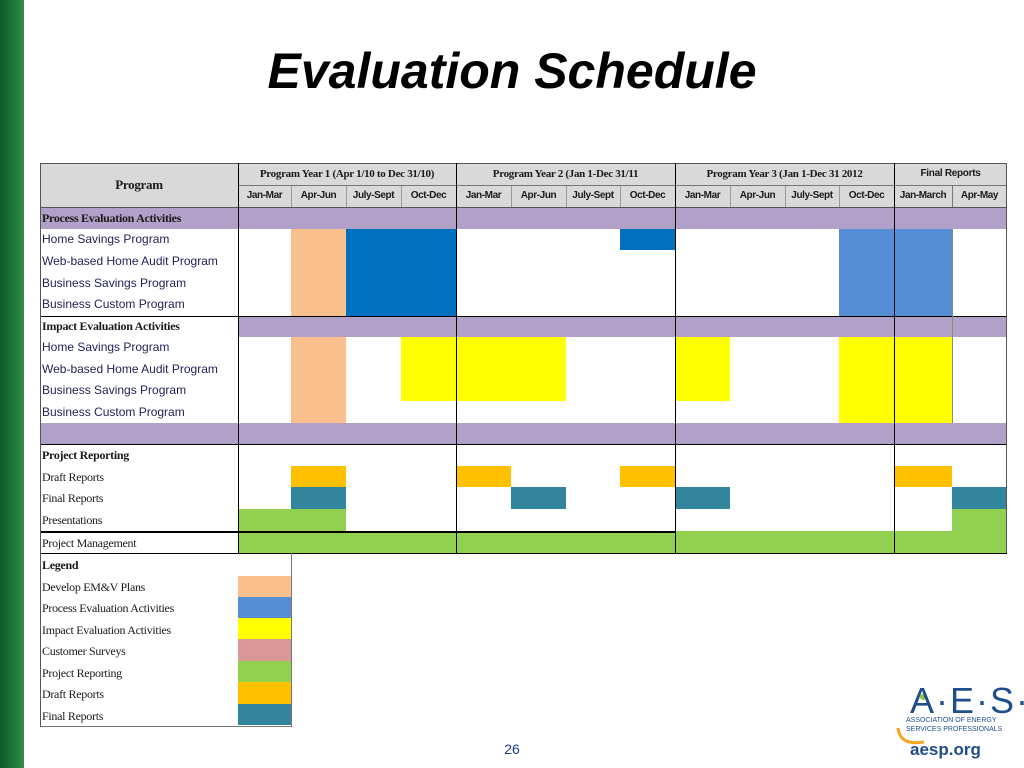 The width and height of the screenshot is (1024, 768). Describe the element at coordinates (85, 455) in the screenshot. I see `section-title-reporting: Project Reporting` at that location.